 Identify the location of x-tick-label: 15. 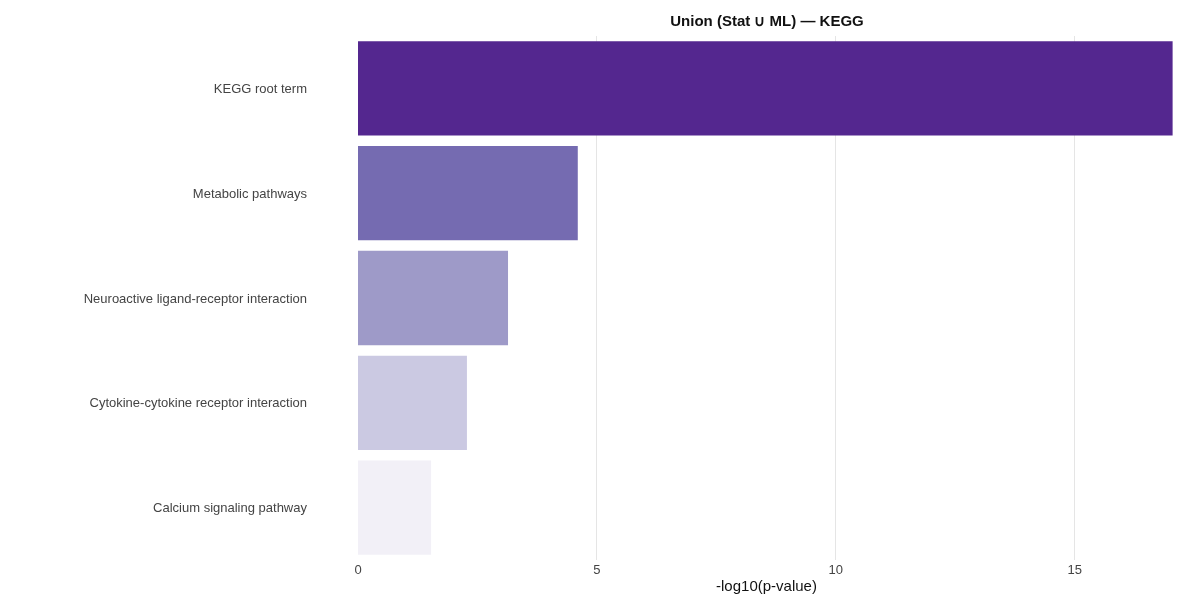
(1074, 569).